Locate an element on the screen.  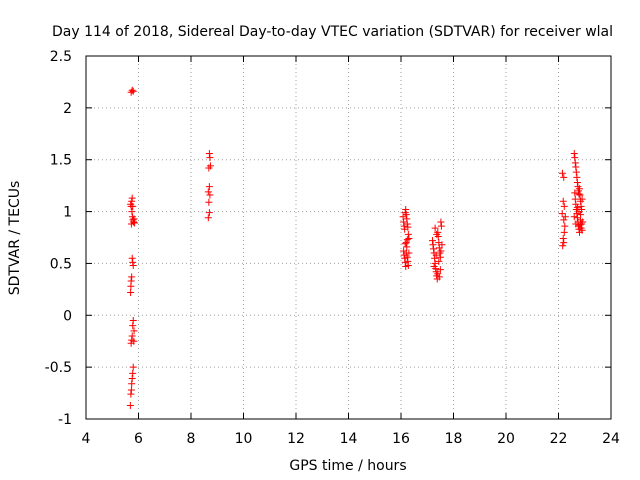
x-tick-label: 4 is located at coordinates (86, 439).